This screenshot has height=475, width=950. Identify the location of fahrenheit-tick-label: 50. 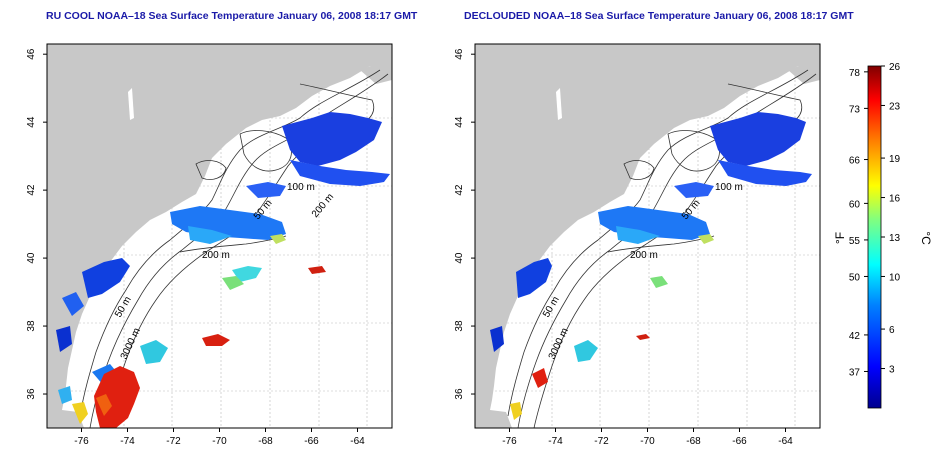
(855, 277).